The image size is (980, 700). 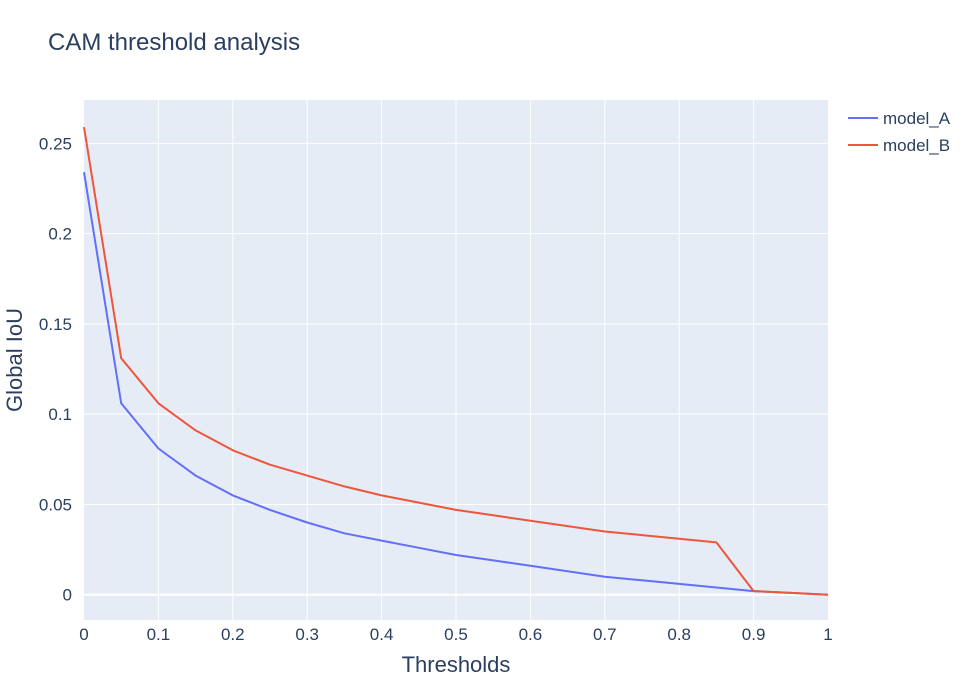 I want to click on x-tick-label: 0, so click(x=83, y=634).